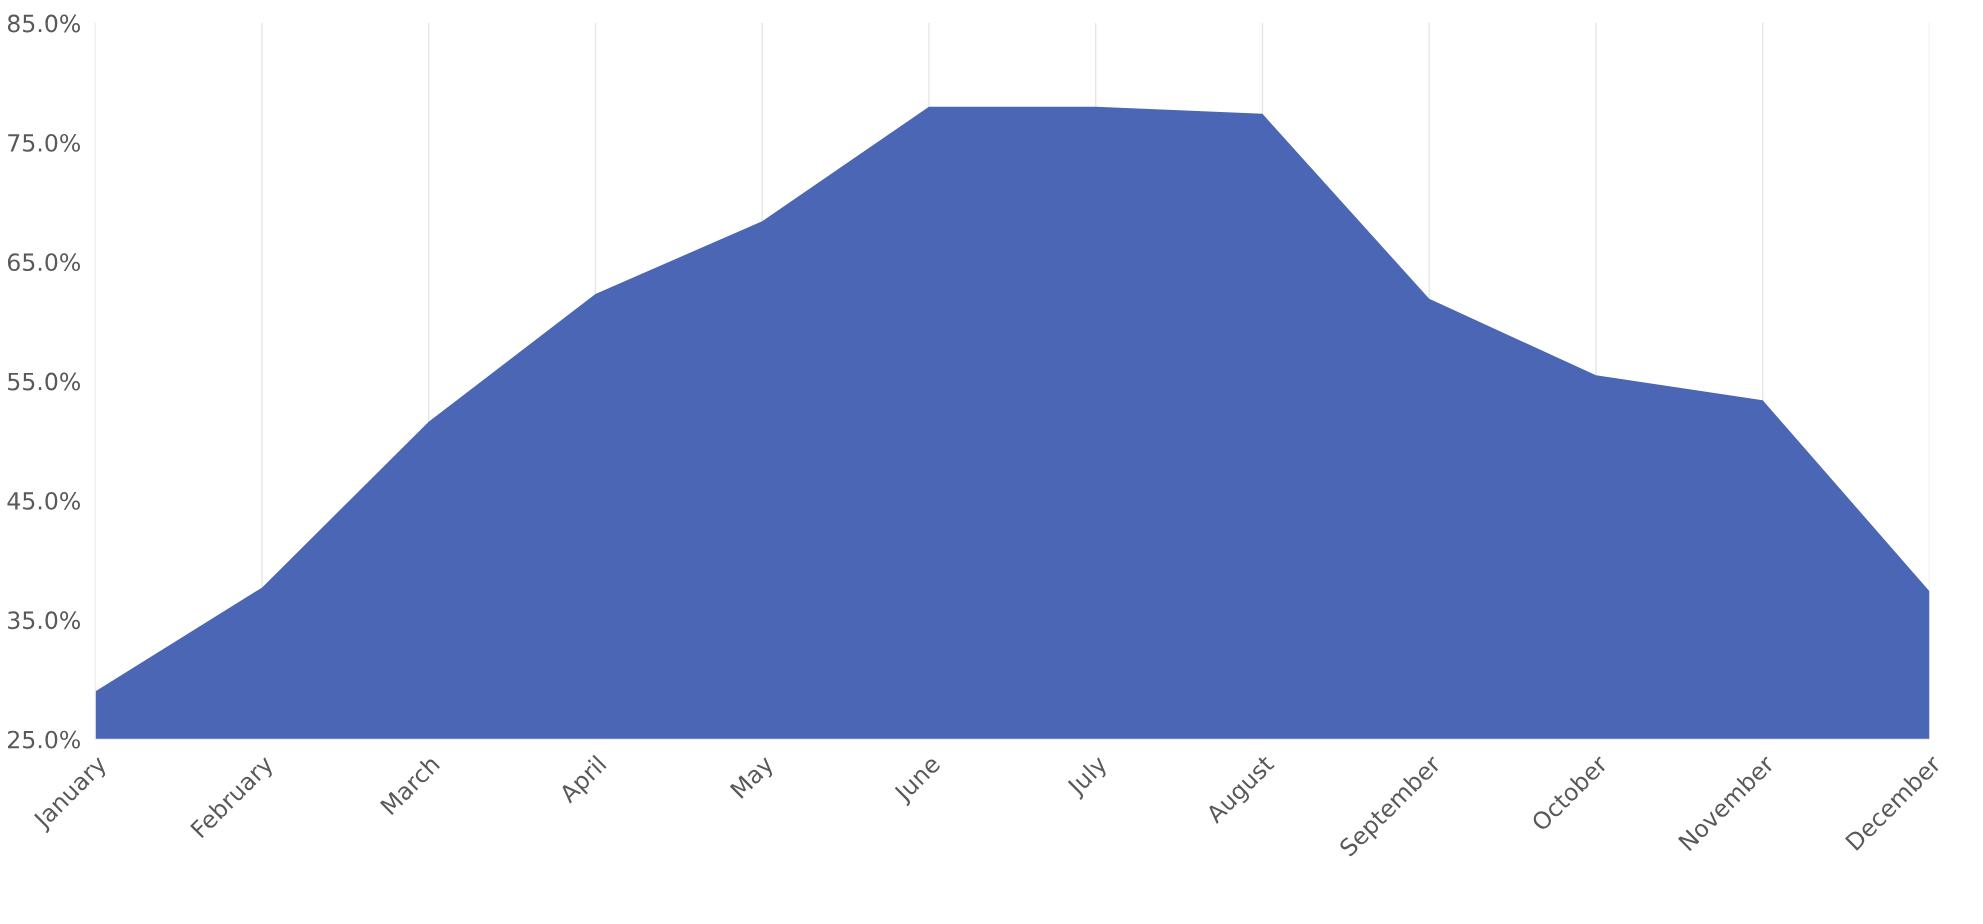 Image resolution: width=1983 pixels, height=924 pixels. Describe the element at coordinates (43, 500) in the screenshot. I see `y-tick-label: 45.0%` at that location.